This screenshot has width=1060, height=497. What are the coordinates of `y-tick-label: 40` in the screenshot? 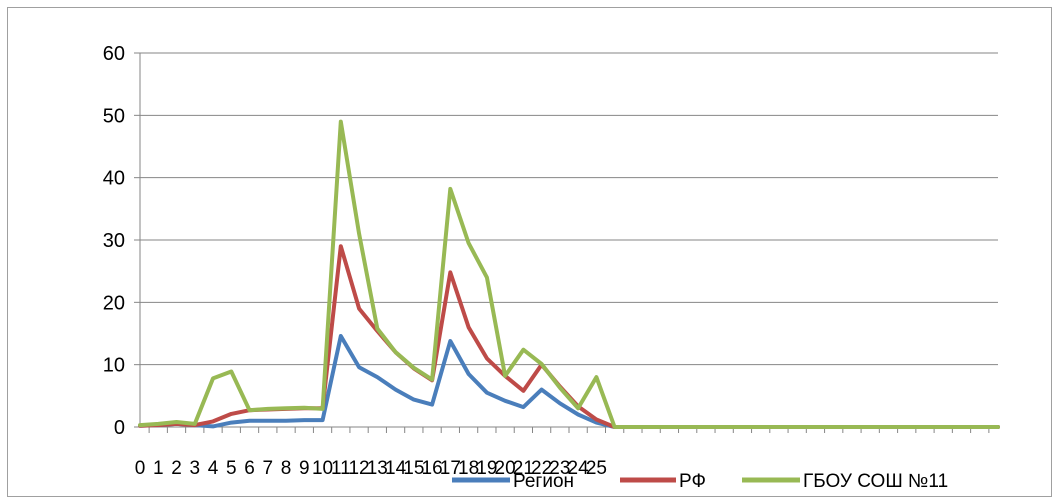 It's located at (114, 179).